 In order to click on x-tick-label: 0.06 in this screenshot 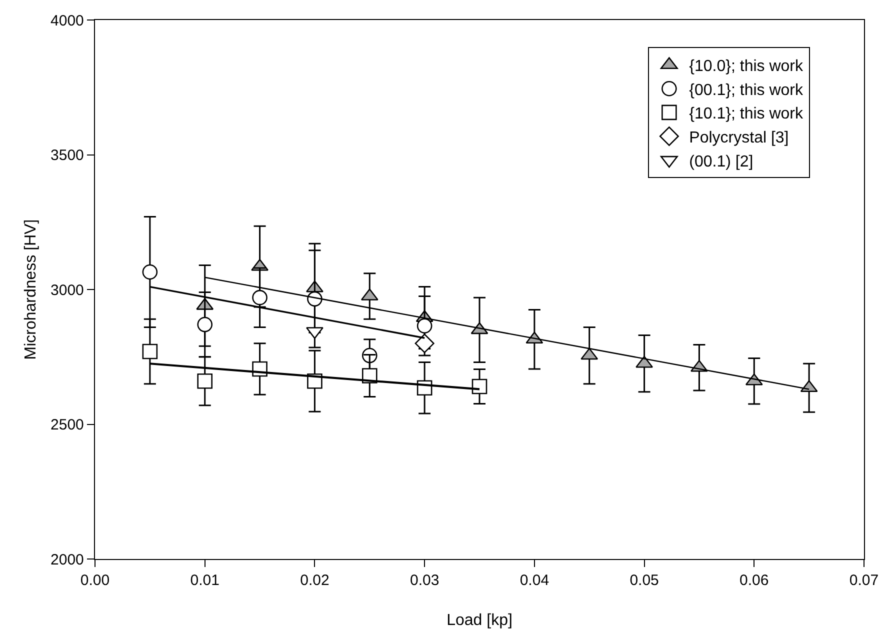, I will do `click(754, 581)`.